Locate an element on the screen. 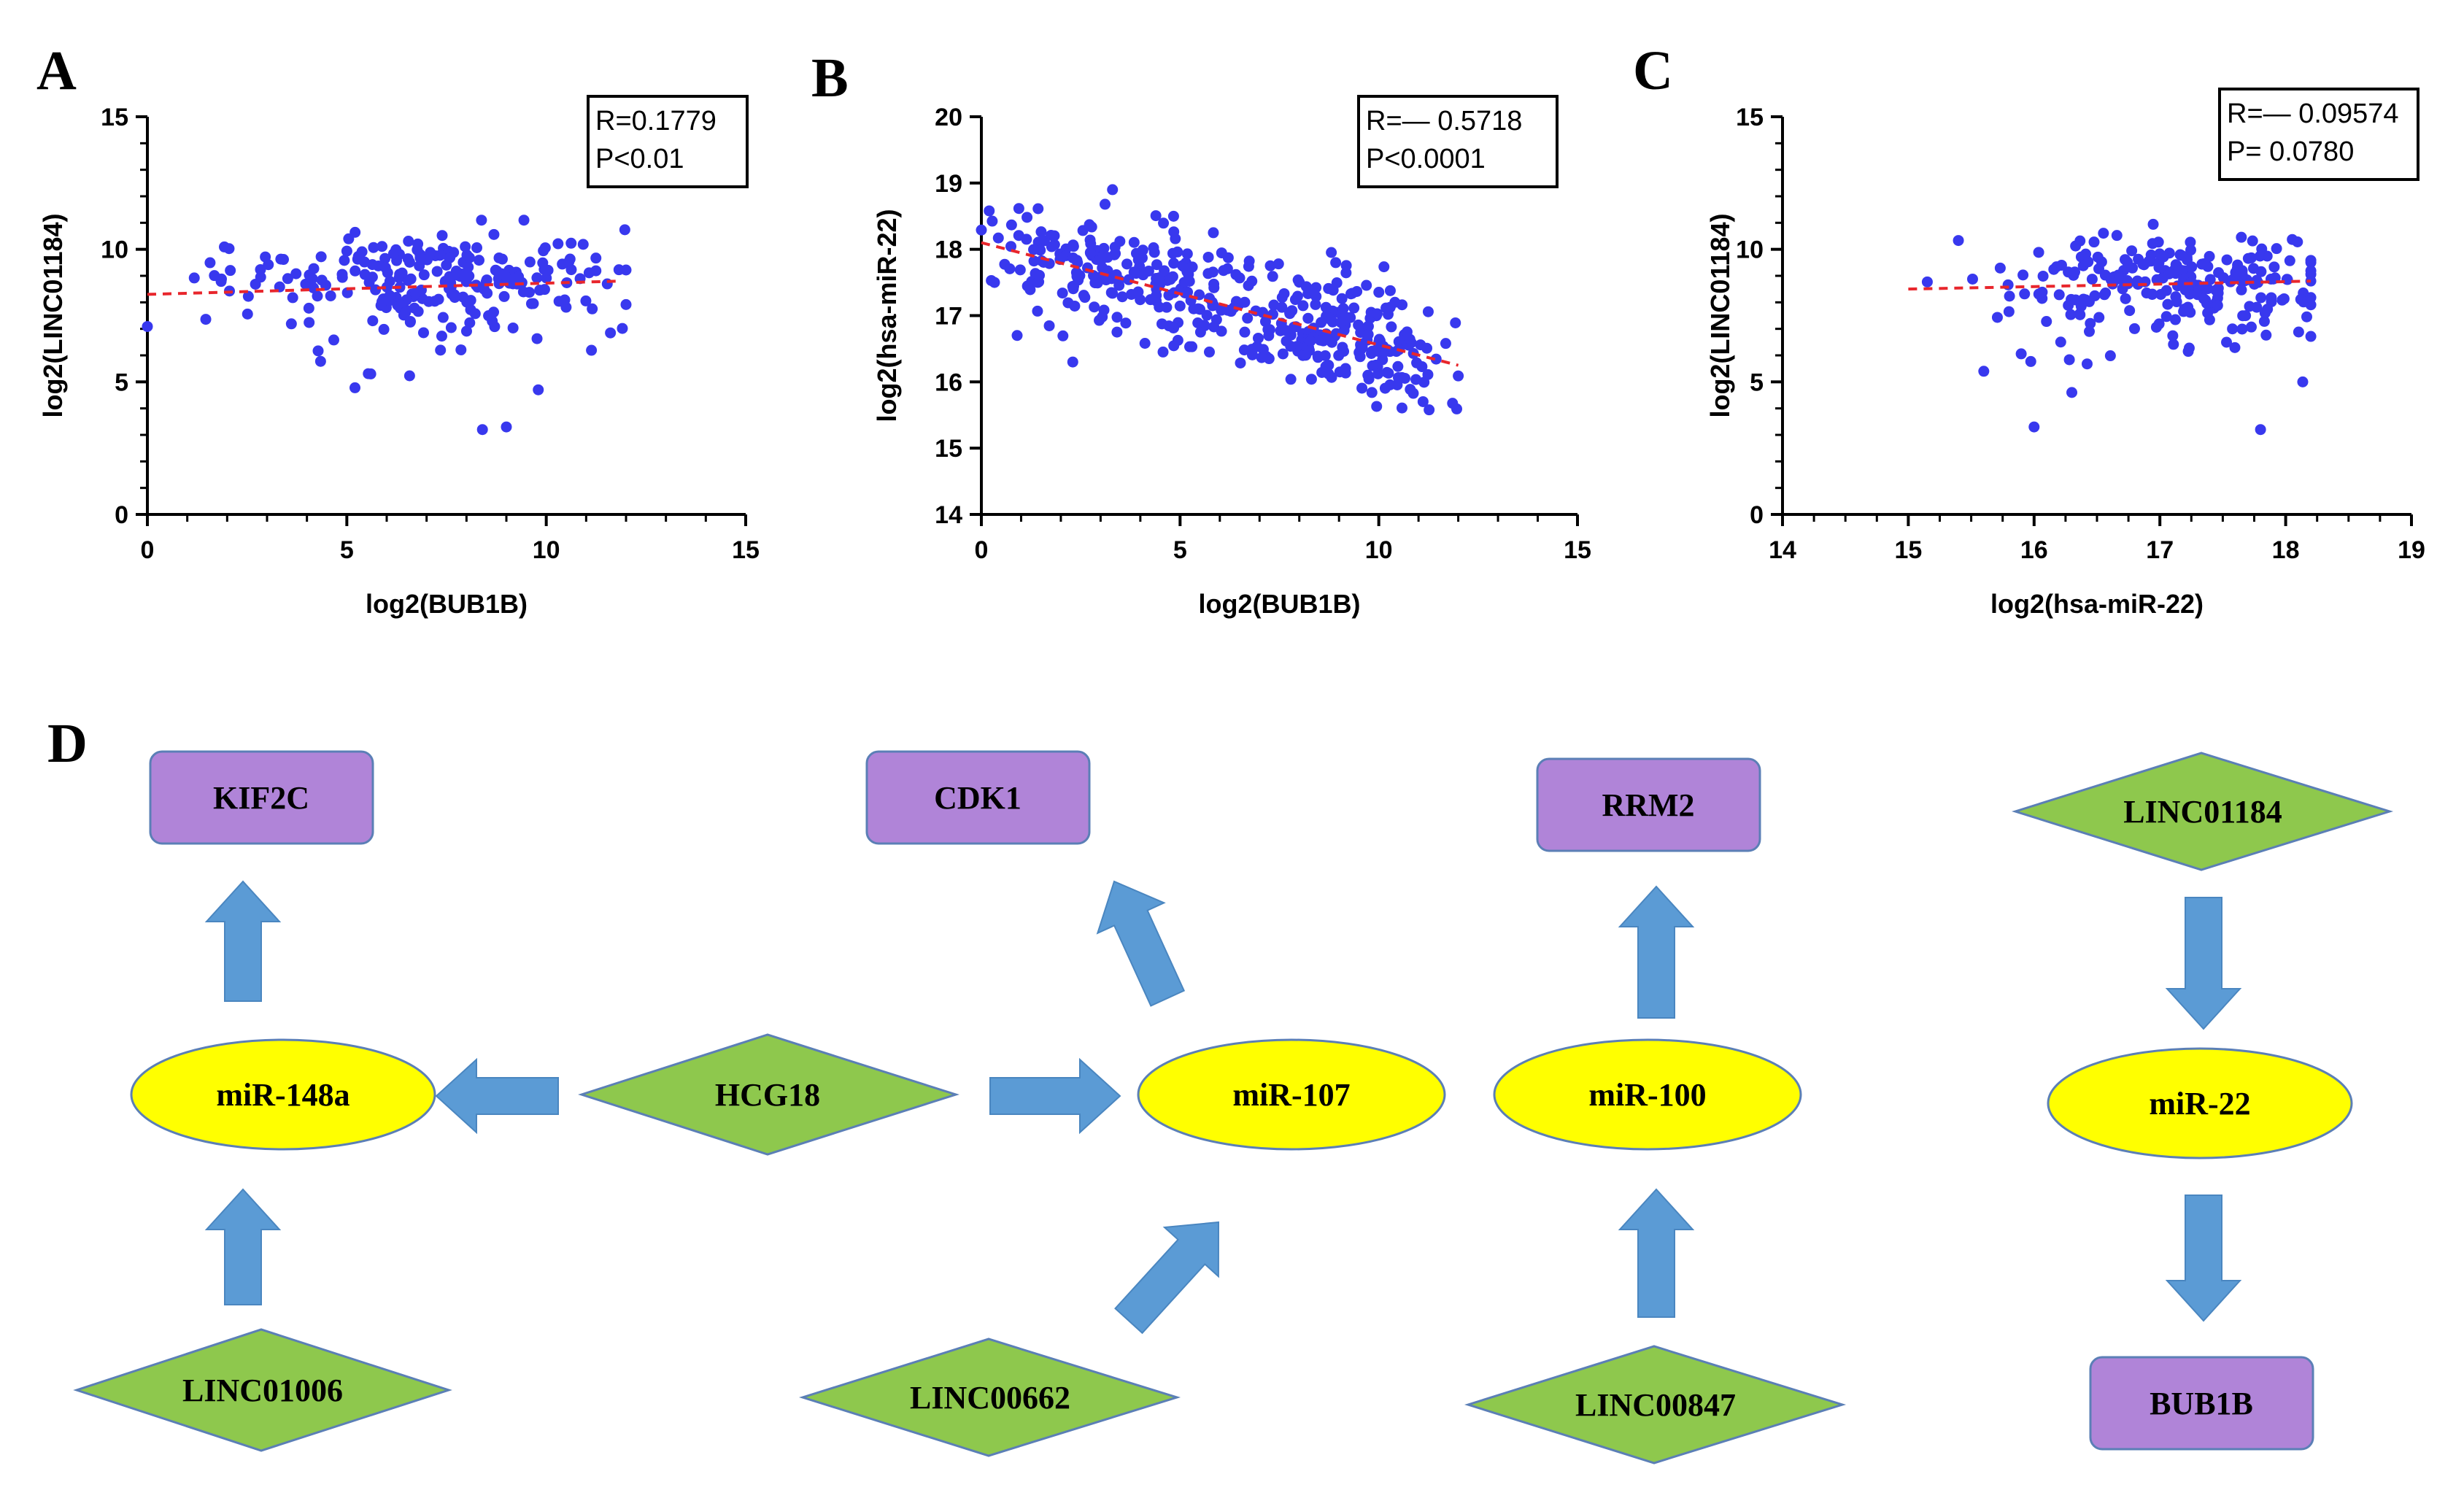 The width and height of the screenshot is (2464, 1509). y-tick-label: 18 is located at coordinates (948, 250).